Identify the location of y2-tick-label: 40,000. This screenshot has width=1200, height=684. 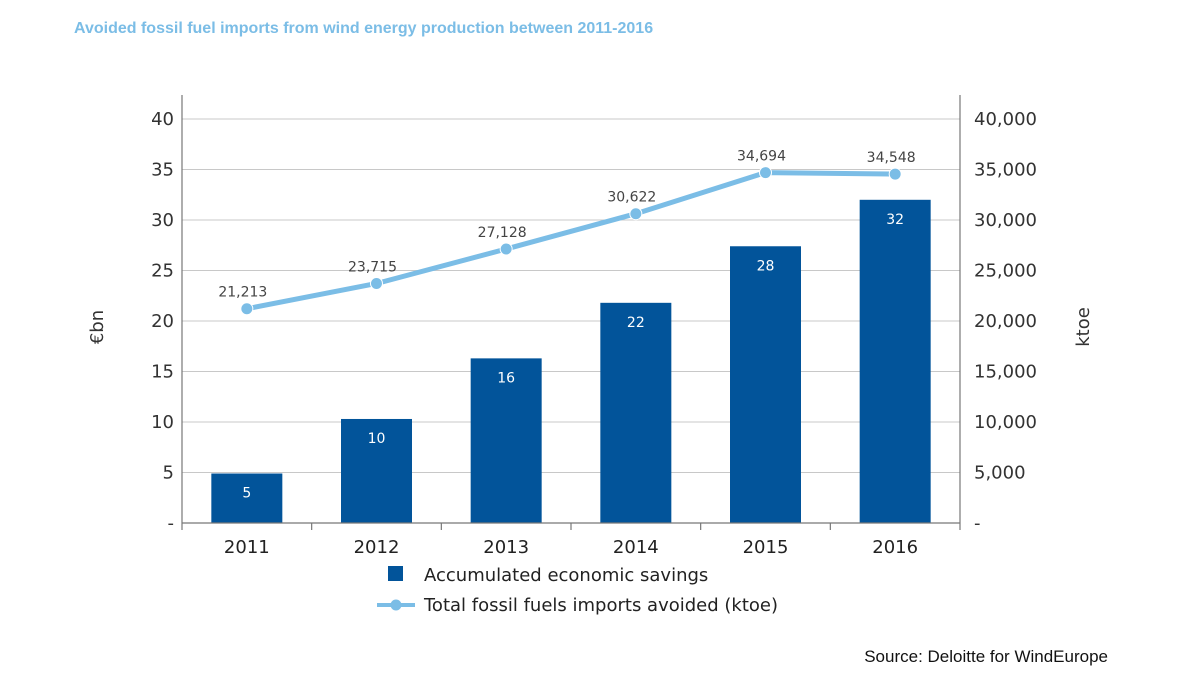
(1005, 119).